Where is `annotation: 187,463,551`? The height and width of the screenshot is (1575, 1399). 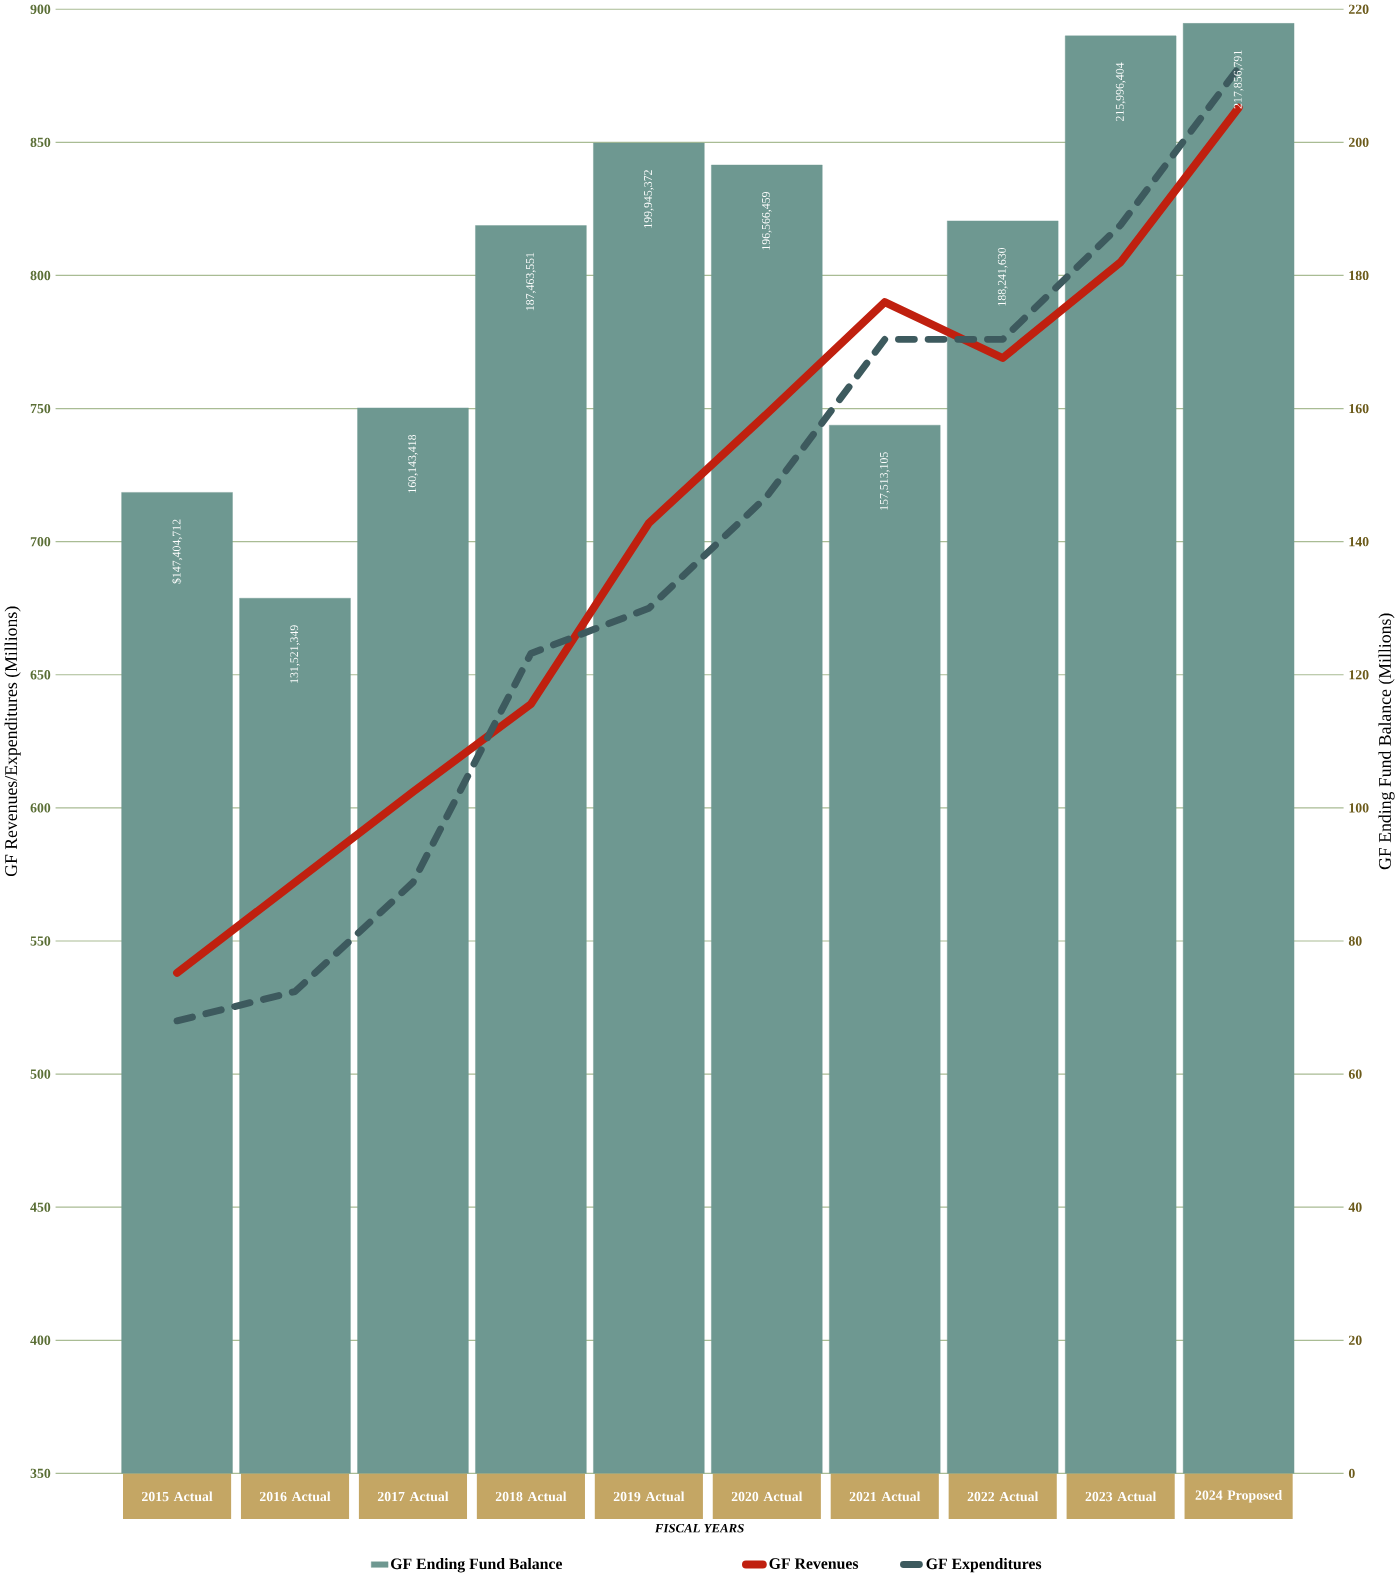
annotation: 187,463,551 is located at coordinates (530, 281).